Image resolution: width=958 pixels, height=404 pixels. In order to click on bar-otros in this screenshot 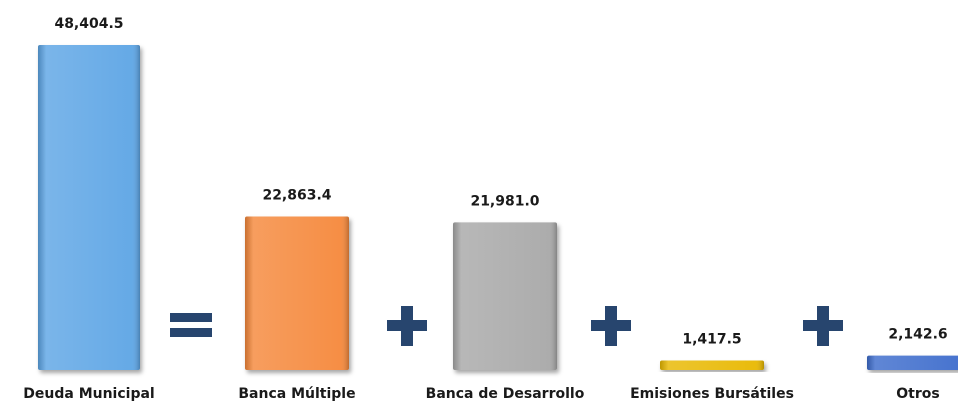, I will do `click(912, 362)`.